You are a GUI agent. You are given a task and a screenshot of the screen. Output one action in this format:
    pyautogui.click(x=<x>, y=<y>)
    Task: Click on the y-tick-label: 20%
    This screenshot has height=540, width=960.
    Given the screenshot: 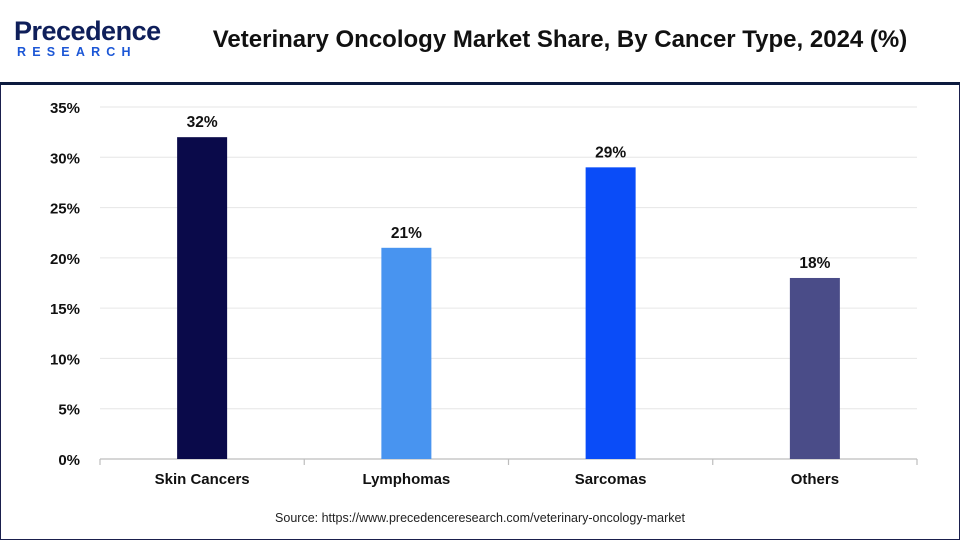 What is the action you would take?
    pyautogui.click(x=65, y=259)
    